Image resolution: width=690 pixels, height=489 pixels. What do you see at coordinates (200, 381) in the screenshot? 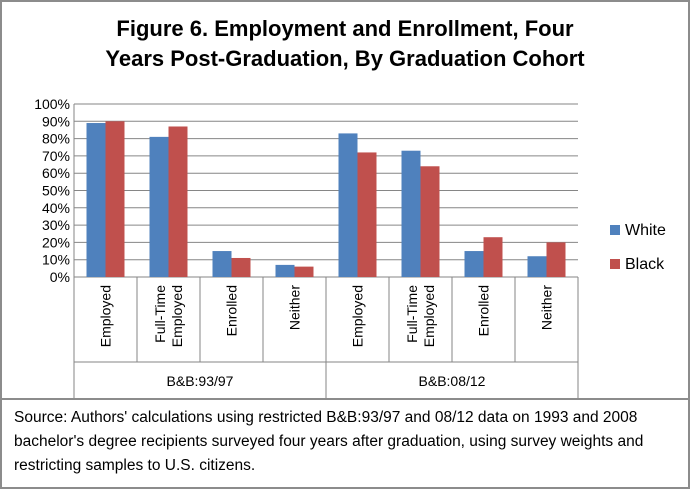
I see `group-label: B&B:93/97` at bounding box center [200, 381].